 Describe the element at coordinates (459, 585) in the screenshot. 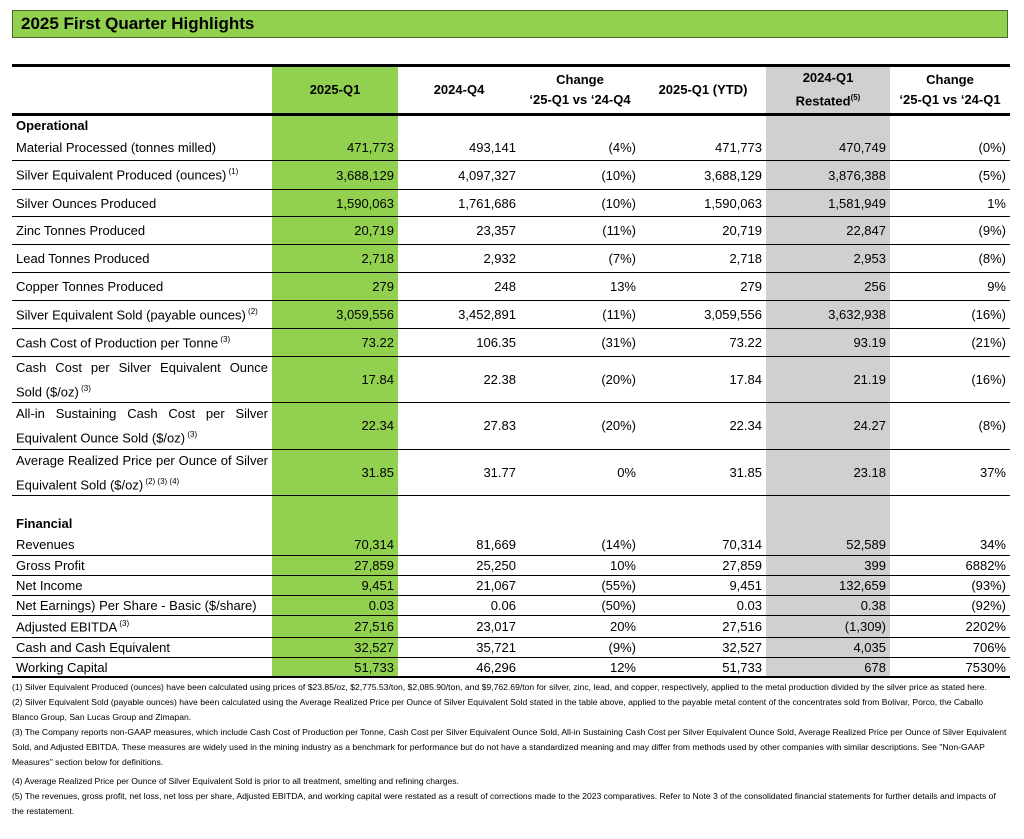

I see `table-cell: 21,067` at that location.